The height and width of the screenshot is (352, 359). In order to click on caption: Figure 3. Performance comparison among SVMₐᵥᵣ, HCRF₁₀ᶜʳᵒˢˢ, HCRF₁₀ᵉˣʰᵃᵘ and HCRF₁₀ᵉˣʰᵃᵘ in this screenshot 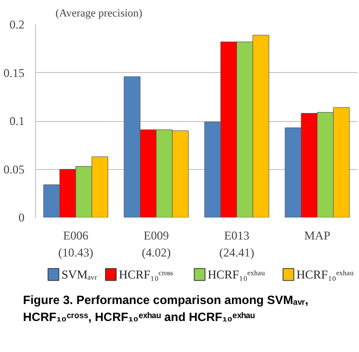, I will do `click(166, 309)`.